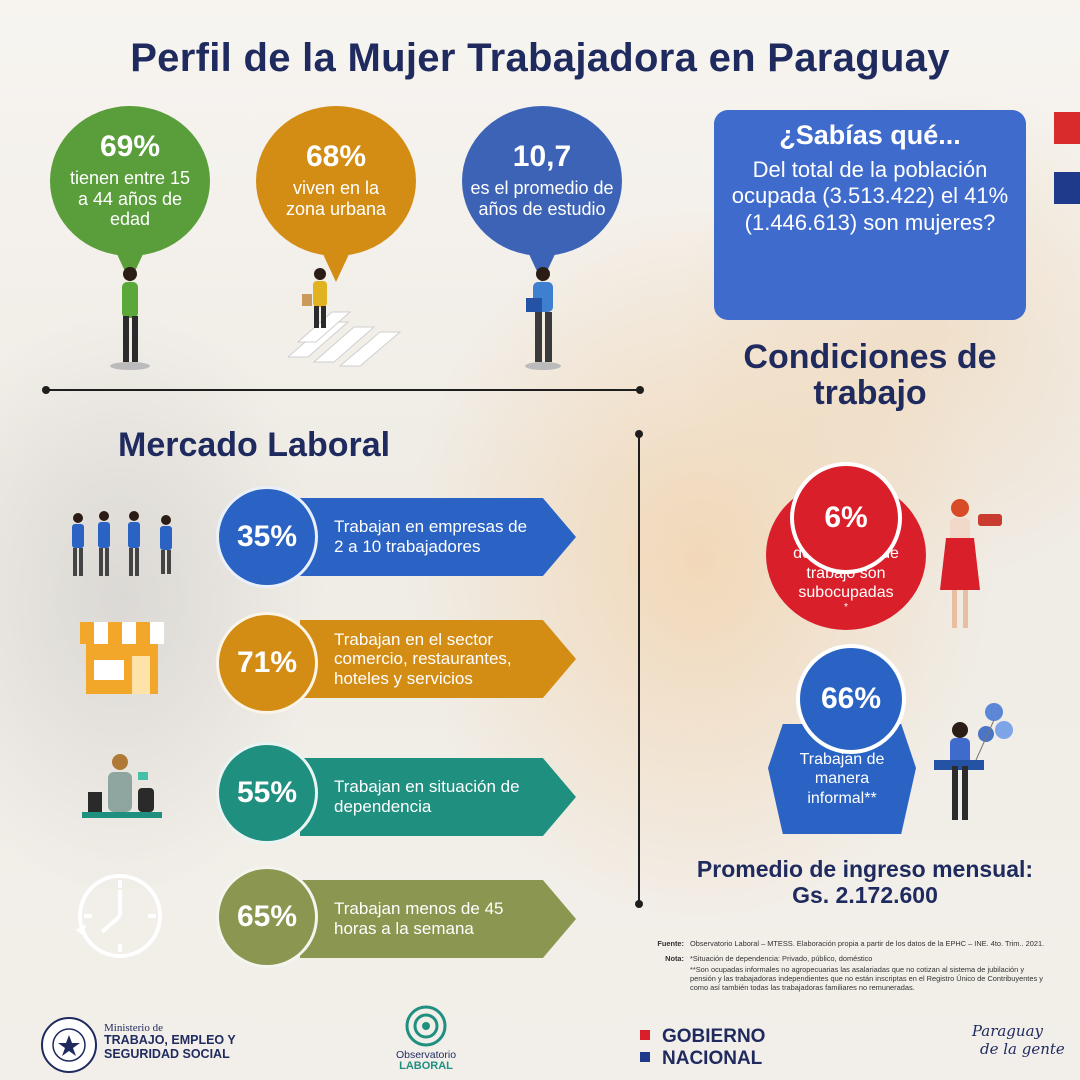  Describe the element at coordinates (712, 1058) in the screenshot. I see `gov-line-2: NACIONAL` at that location.